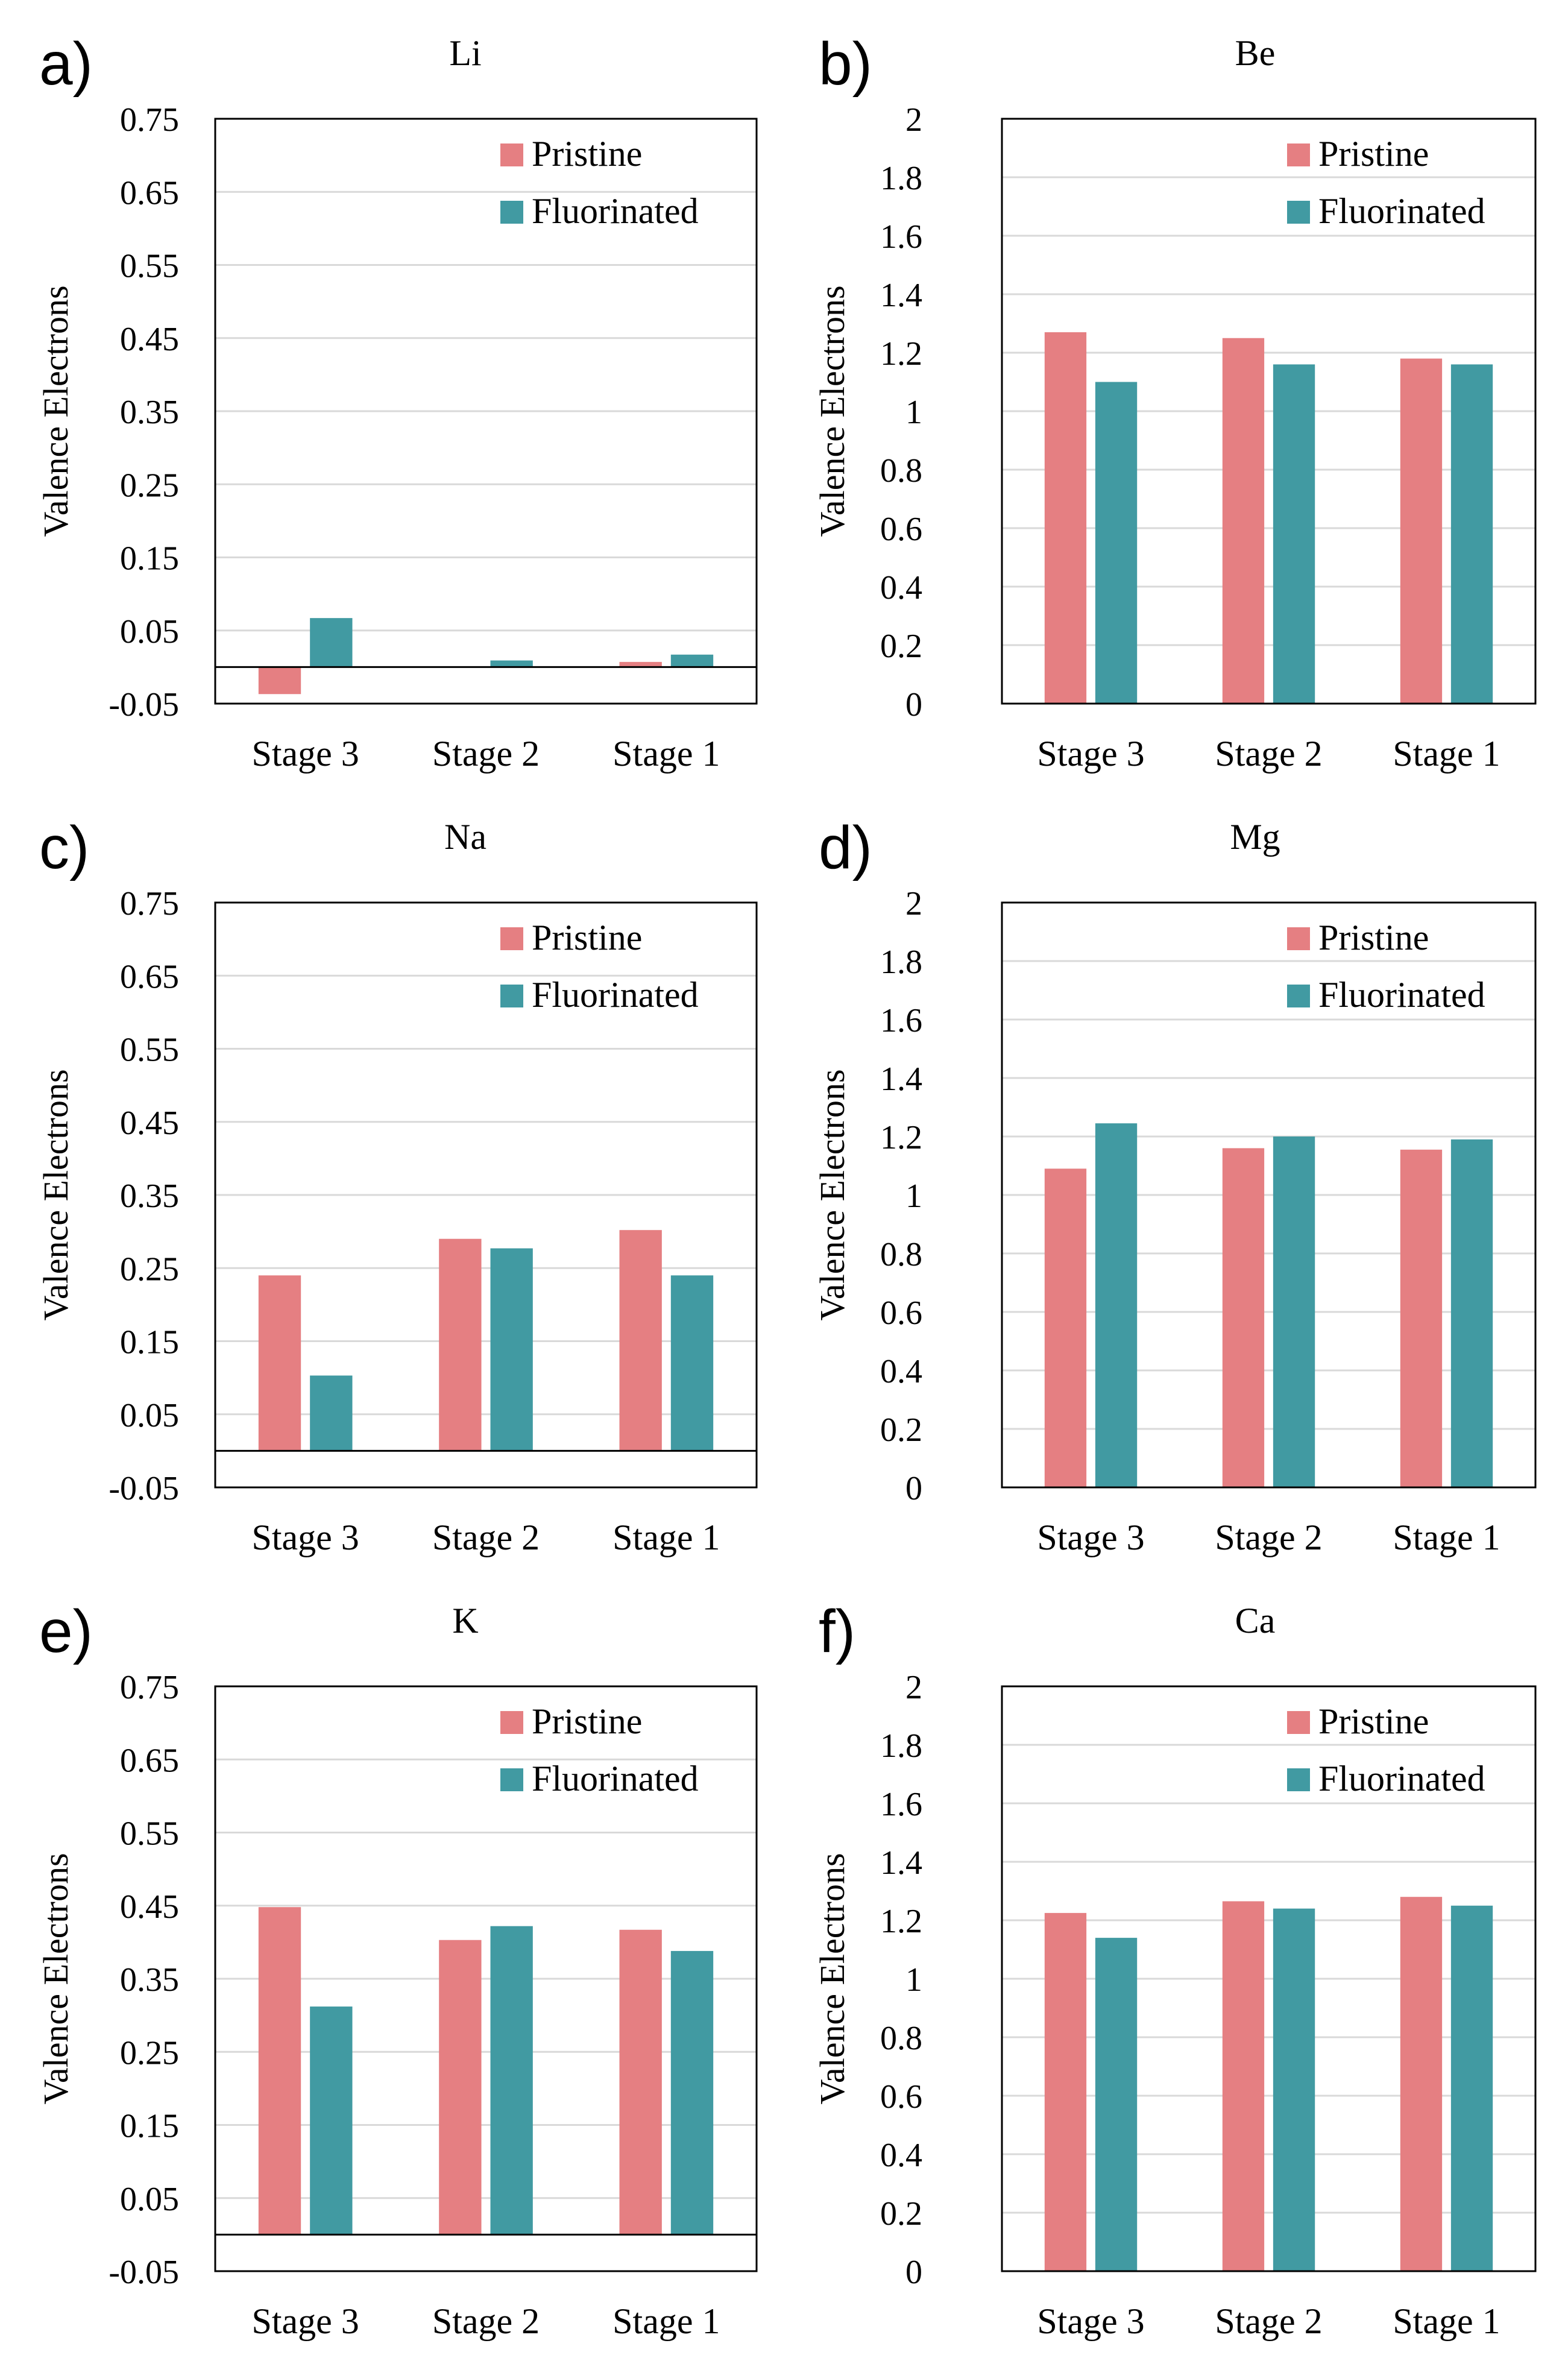  What do you see at coordinates (846, 848) in the screenshot?
I see `panel-label: d)` at bounding box center [846, 848].